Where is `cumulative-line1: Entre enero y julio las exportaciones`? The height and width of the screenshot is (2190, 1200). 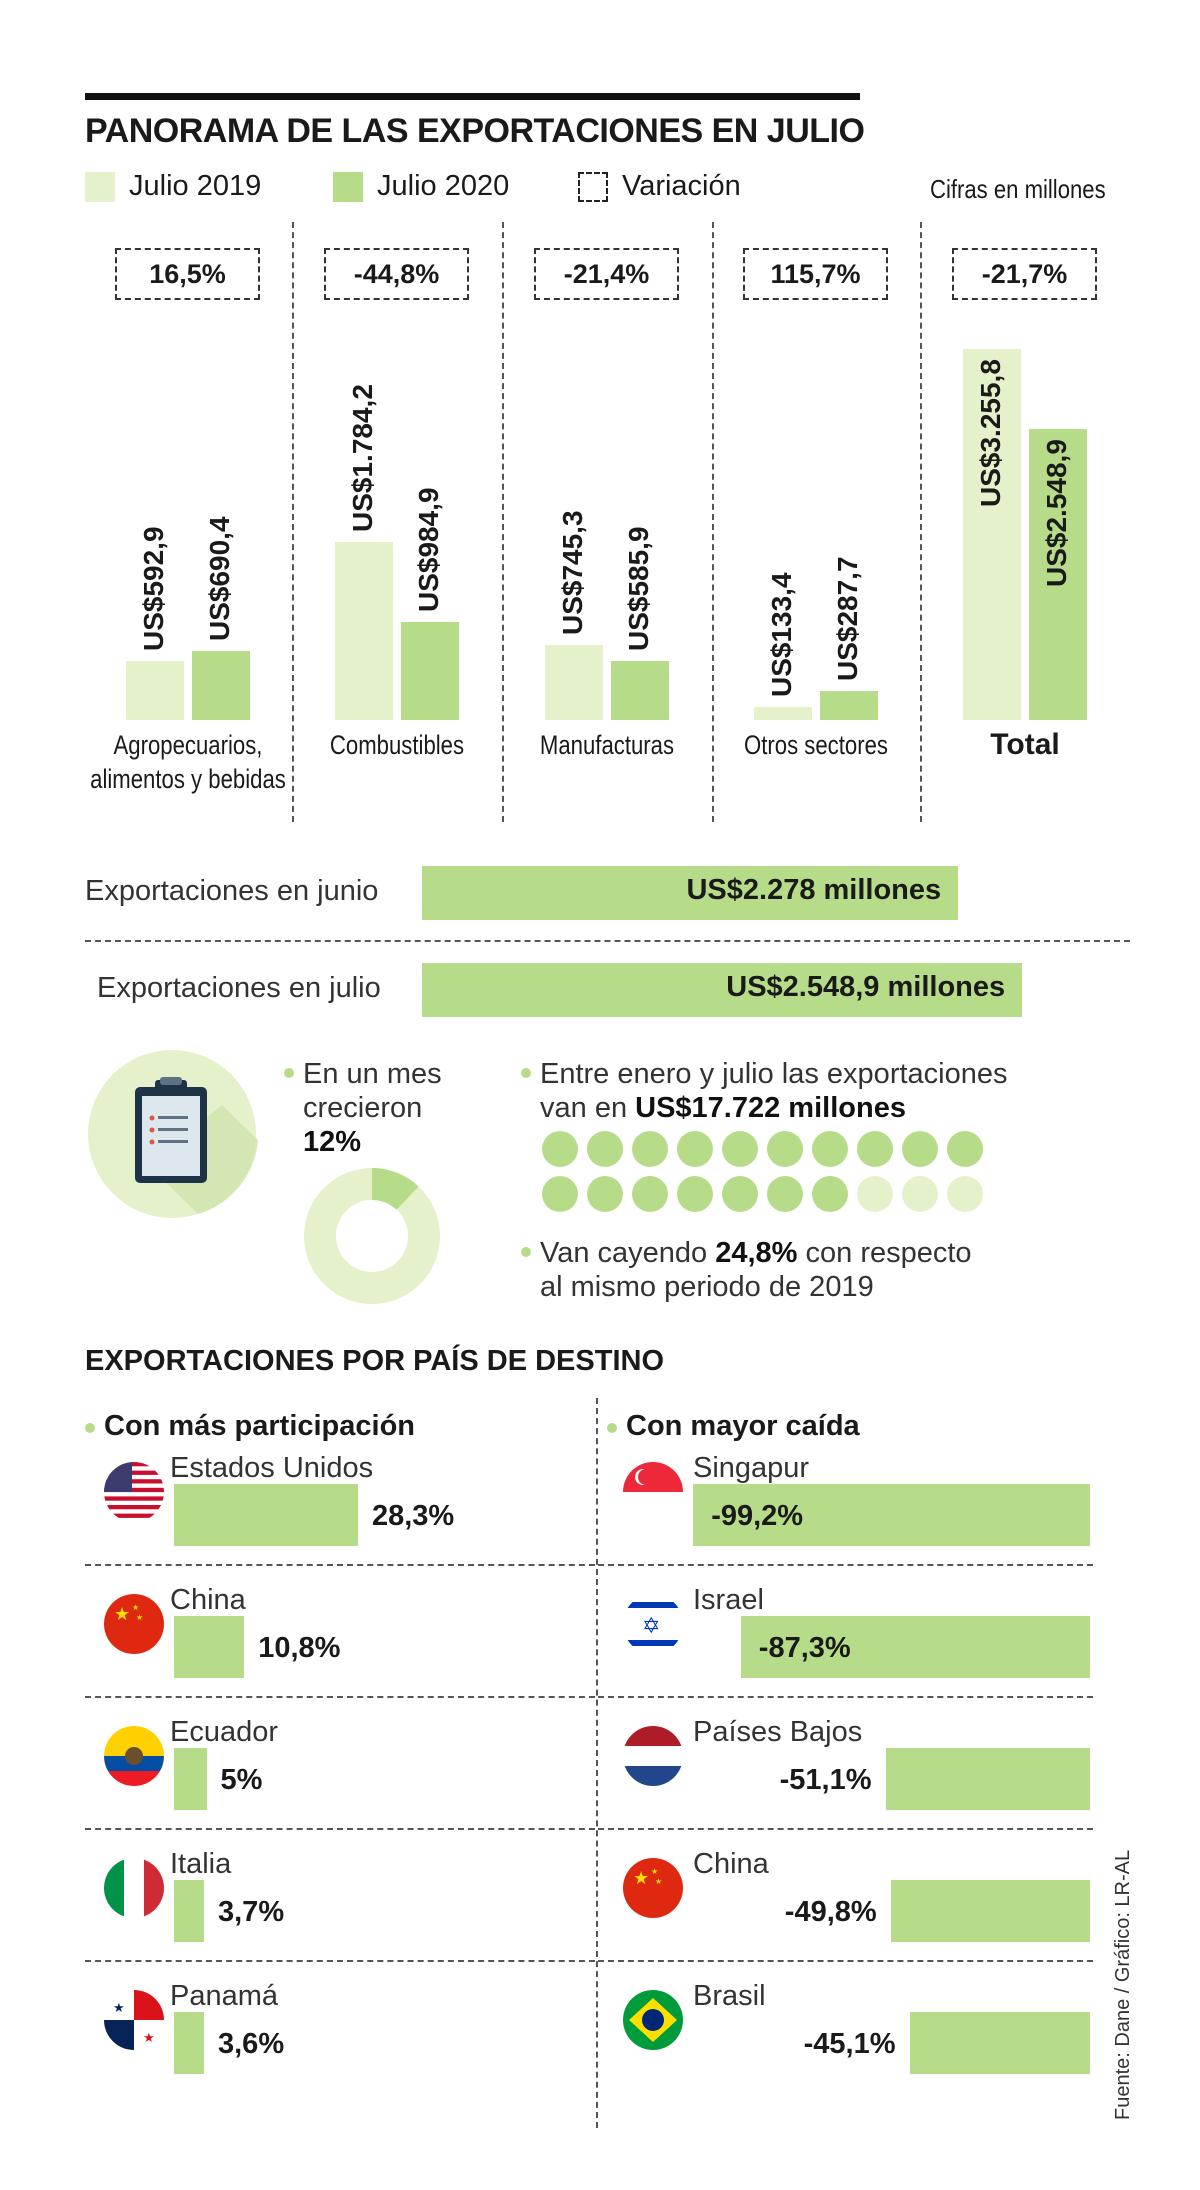
cumulative-line1: Entre enero y julio las exportaciones is located at coordinates (774, 1074).